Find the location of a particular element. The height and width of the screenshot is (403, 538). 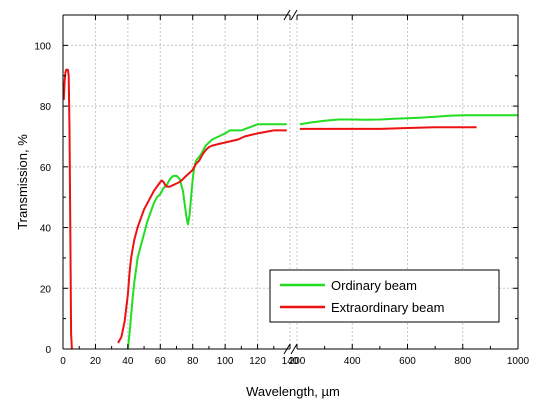

x-tick-label: 140 is located at coordinates (290, 361).